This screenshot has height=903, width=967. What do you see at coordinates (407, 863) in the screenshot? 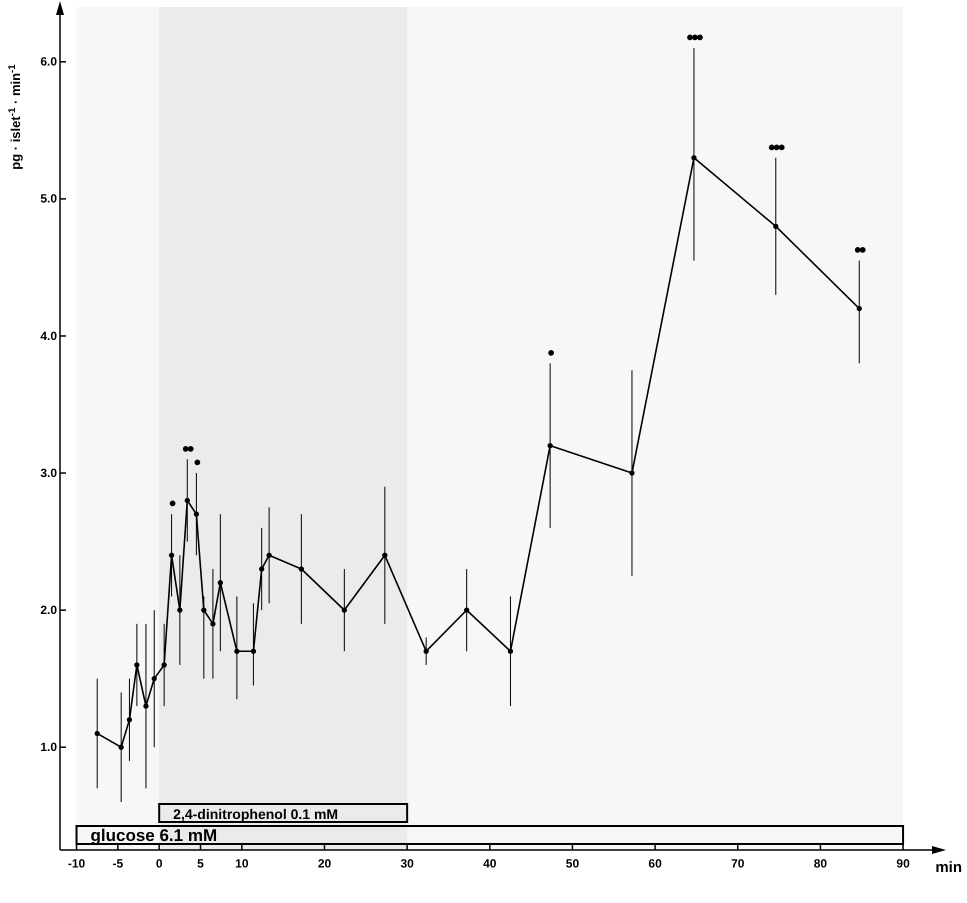
I see `x-tick-label: 30` at bounding box center [407, 863].